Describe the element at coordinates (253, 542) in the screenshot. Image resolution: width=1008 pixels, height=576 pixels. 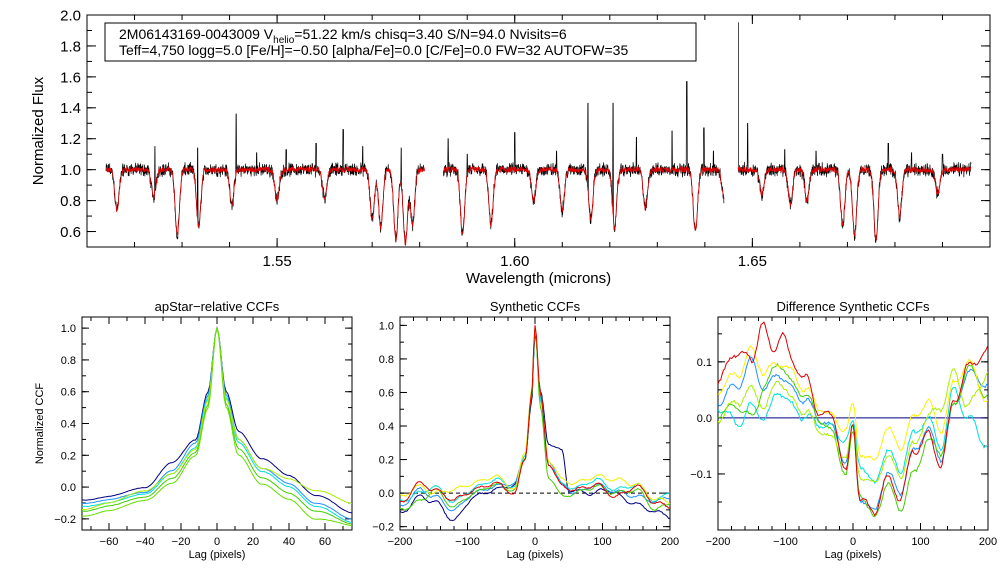
I see `x-tick-label: 20` at that location.